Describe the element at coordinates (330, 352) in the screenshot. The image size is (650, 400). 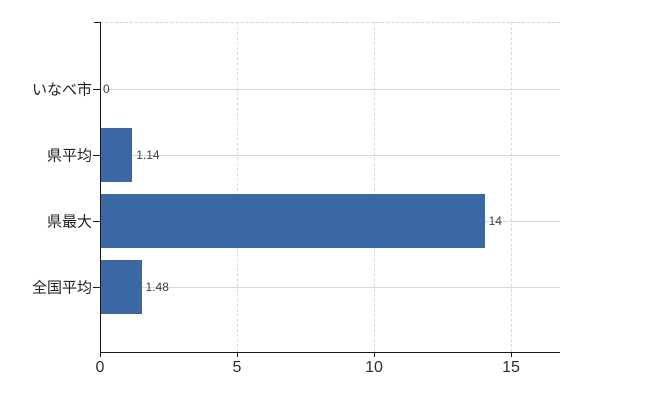
I see `x-axis-line` at that location.